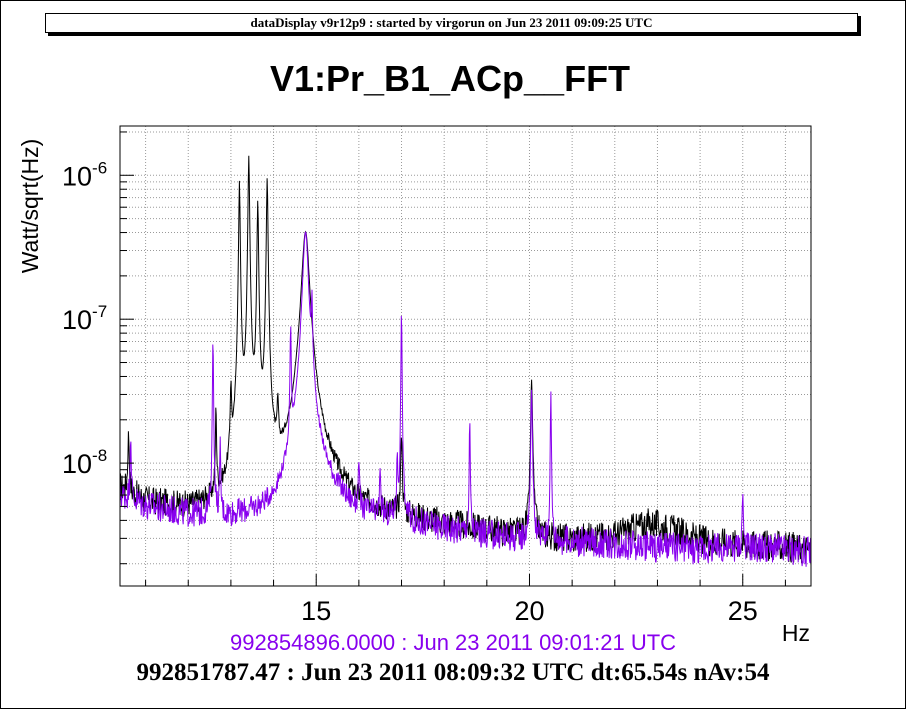 This screenshot has height=709, width=906. What do you see at coordinates (316, 611) in the screenshot?
I see `x-tick-label: 15` at bounding box center [316, 611].